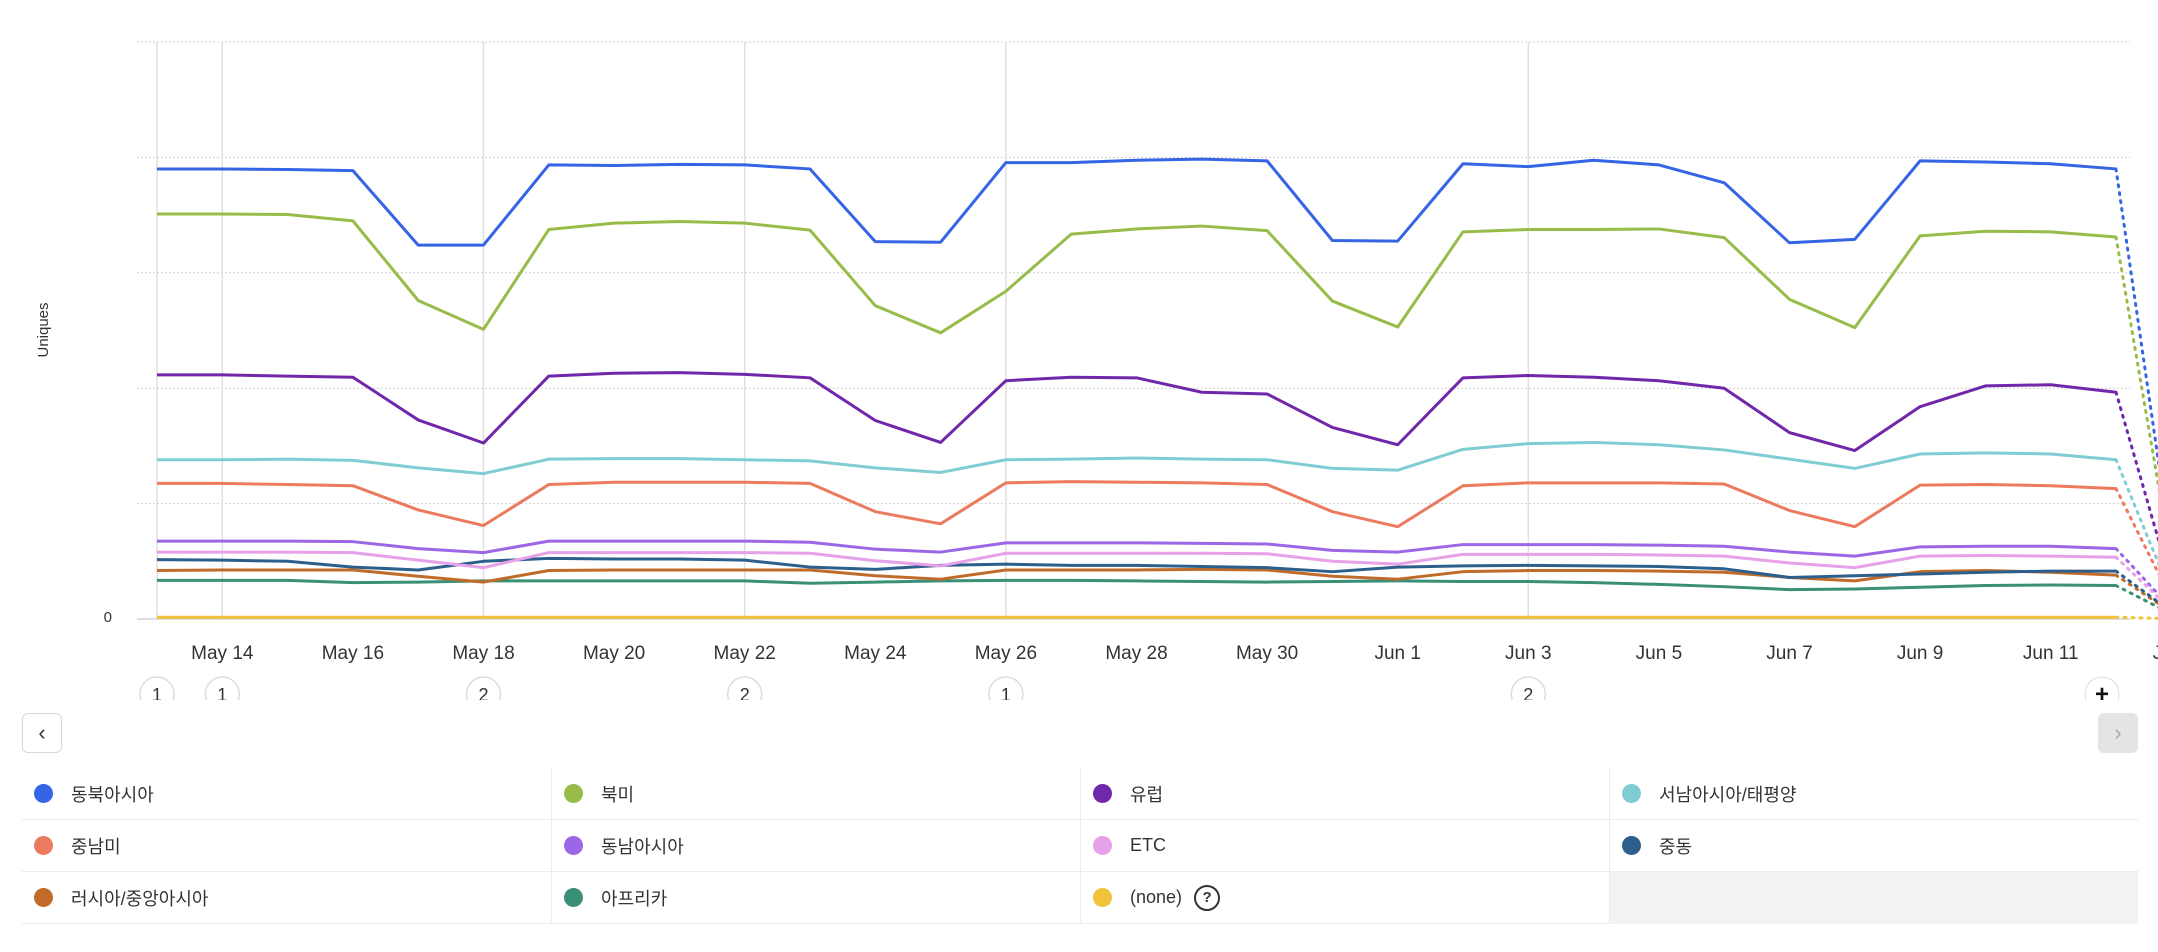 This screenshot has height=952, width=2158. I want to click on legend-label: ETC, so click(1148, 845).